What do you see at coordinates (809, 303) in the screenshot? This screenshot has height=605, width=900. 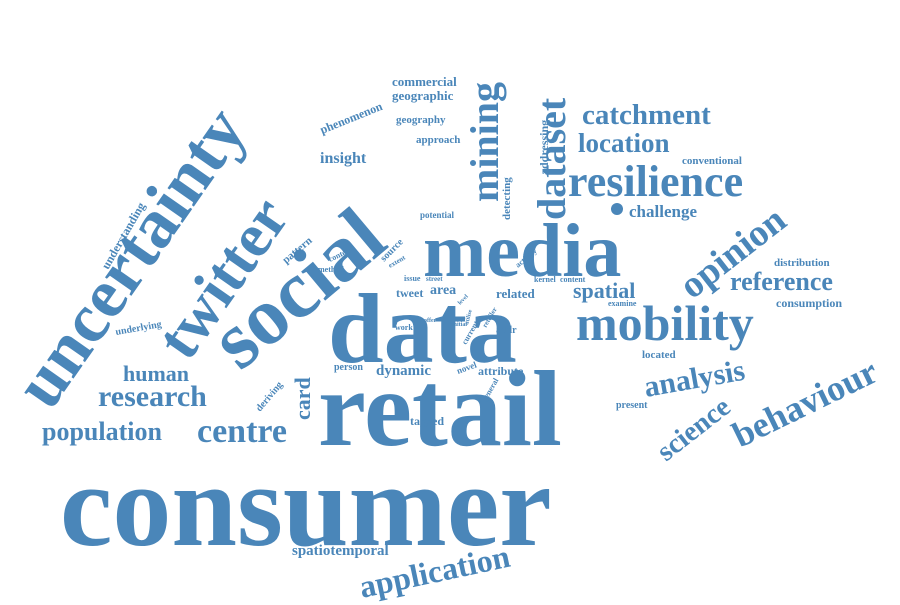 I see `word-consumption: consumption` at bounding box center [809, 303].